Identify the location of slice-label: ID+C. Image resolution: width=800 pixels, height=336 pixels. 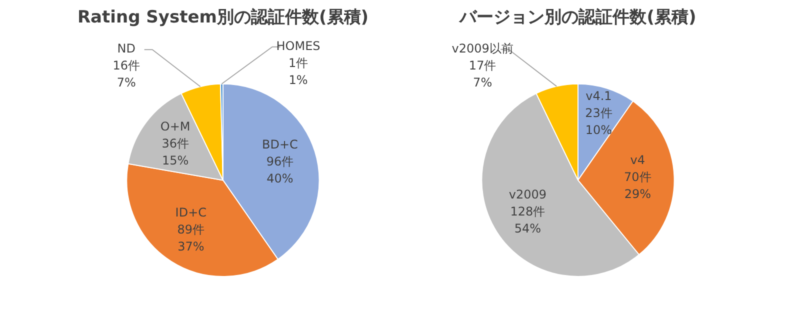
(191, 213).